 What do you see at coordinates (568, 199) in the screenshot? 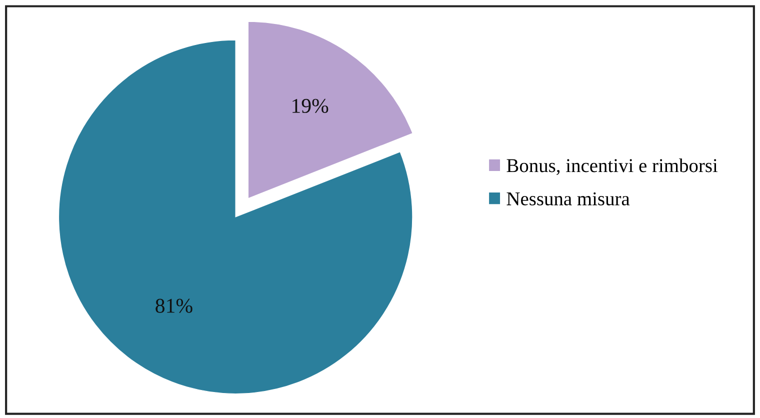
I see `legend-label: Nessuna misura` at bounding box center [568, 199].